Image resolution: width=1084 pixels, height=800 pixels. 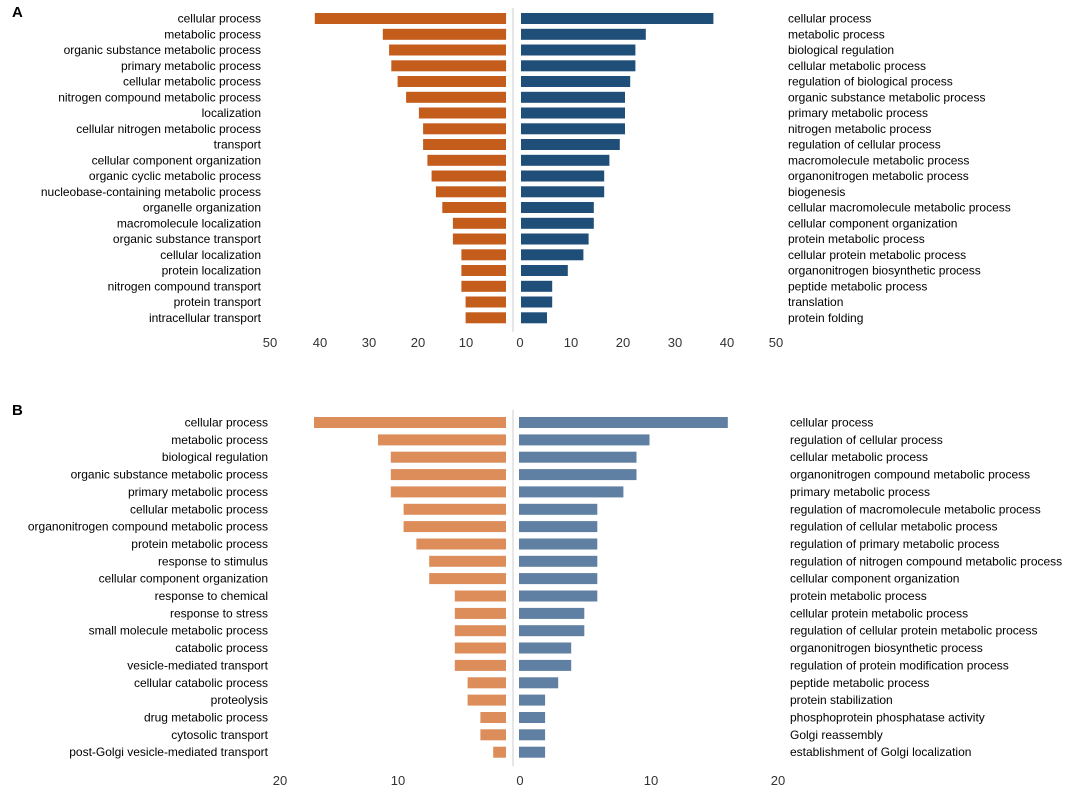 What do you see at coordinates (219, 19) in the screenshot?
I see `panel-a-left-category-label: cellular process` at bounding box center [219, 19].